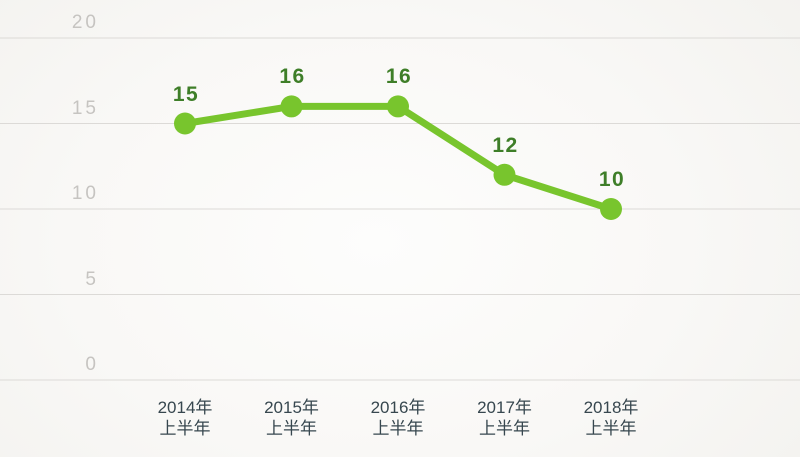 This screenshot has width=800, height=457. Describe the element at coordinates (185, 407) in the screenshot. I see `x-axis-category-year: 2014年` at that location.